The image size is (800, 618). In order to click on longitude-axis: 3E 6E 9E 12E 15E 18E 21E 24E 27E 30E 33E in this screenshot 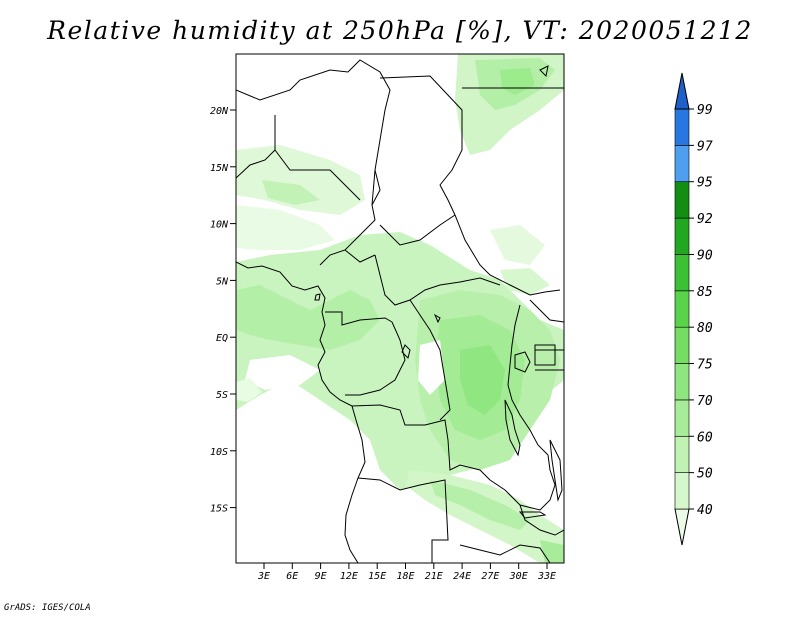, I will do `click(406, 572)`.